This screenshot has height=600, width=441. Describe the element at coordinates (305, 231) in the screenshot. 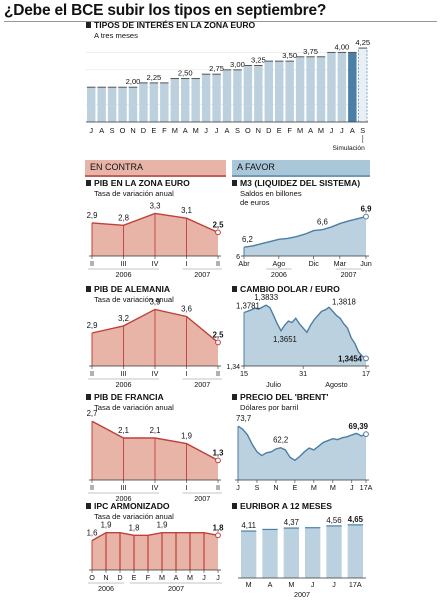

I see `m3-line` at that location.